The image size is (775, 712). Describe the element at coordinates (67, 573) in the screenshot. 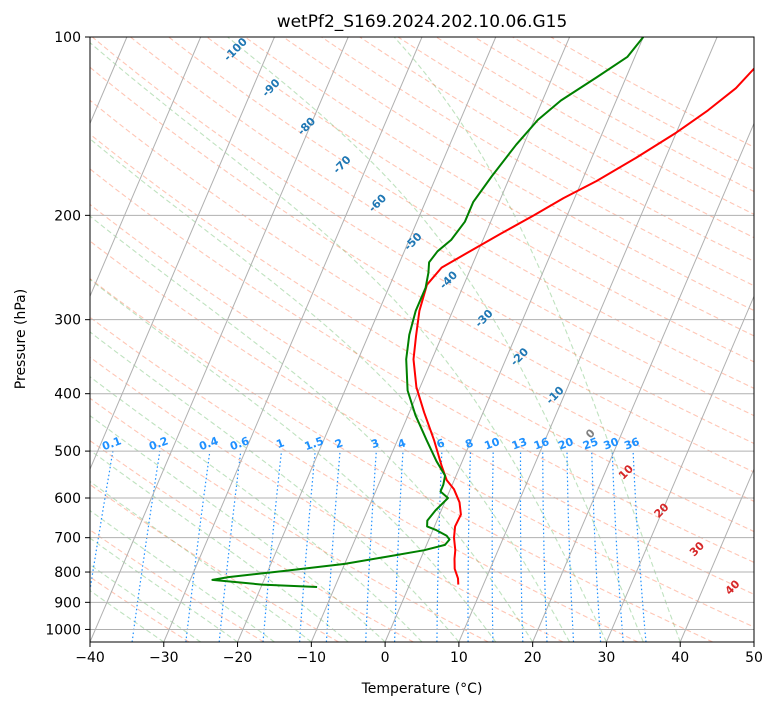

I see `y-tick-label: 800` at that location.